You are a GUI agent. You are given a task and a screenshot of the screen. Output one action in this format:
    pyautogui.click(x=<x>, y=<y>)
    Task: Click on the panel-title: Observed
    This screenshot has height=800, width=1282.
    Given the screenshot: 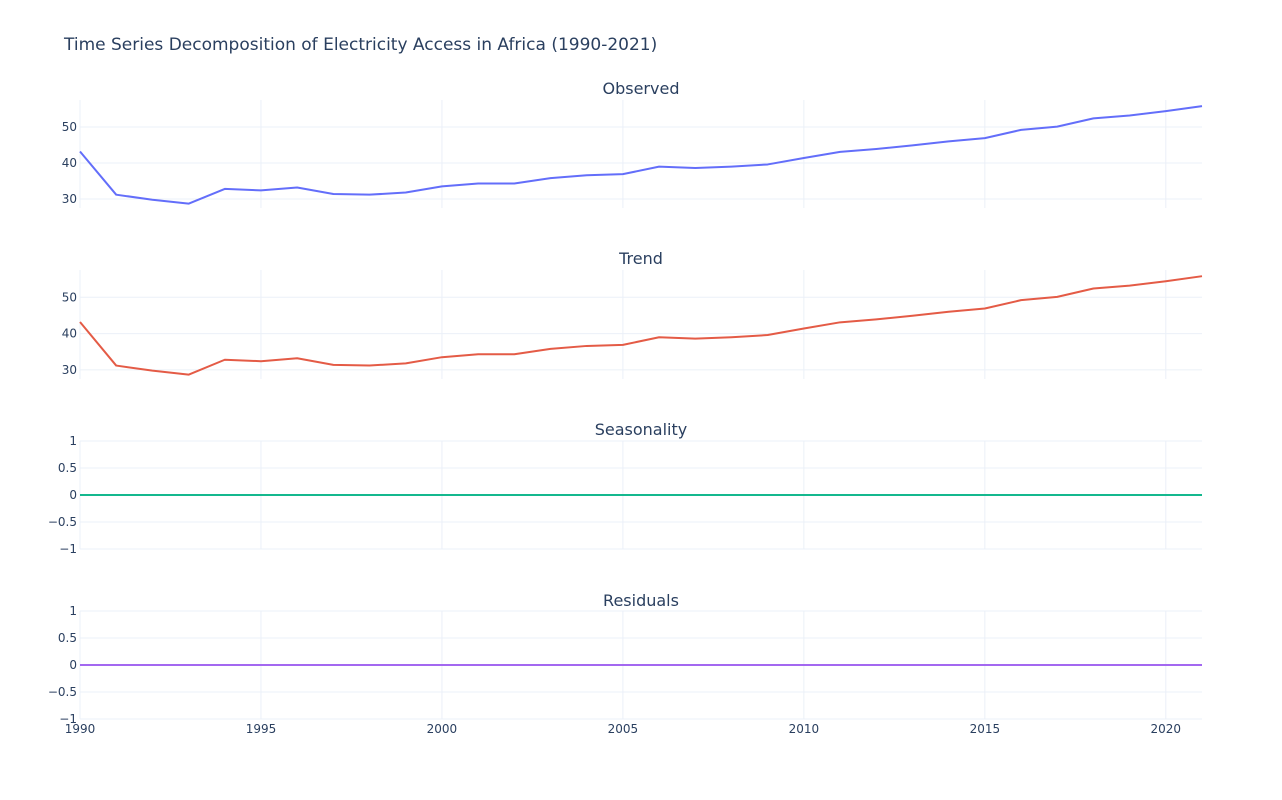 What is the action you would take?
    pyautogui.click(x=641, y=88)
    